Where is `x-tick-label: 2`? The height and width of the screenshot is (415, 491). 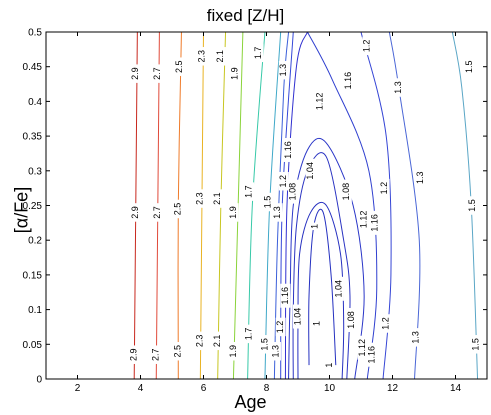 x-tick-label: 2 is located at coordinates (78, 388).